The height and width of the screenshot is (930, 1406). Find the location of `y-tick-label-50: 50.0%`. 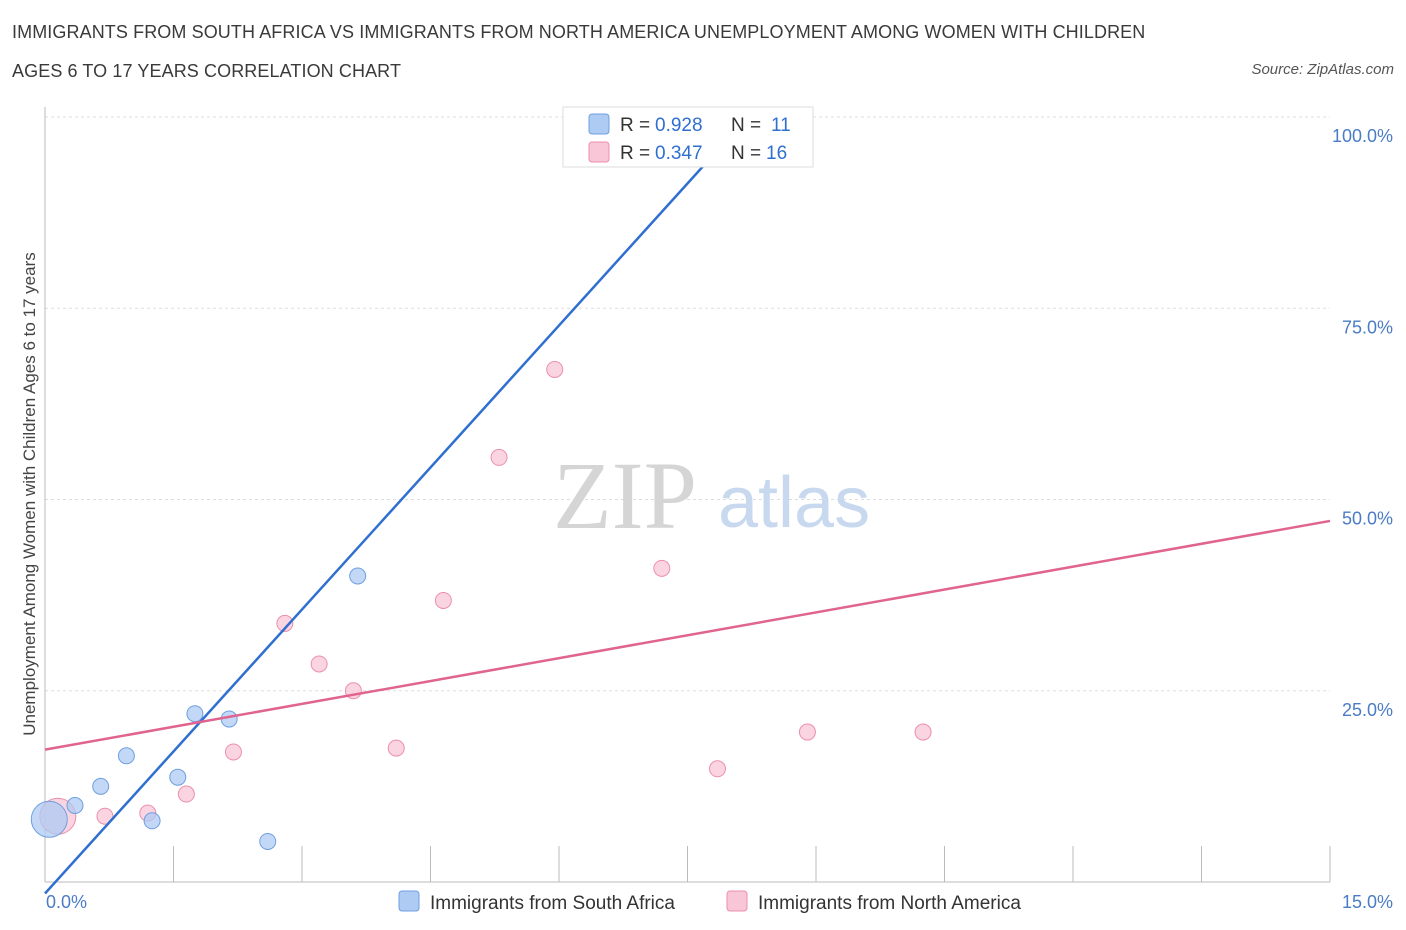

y-tick-label-50: 50.0% is located at coordinates (1367, 519).